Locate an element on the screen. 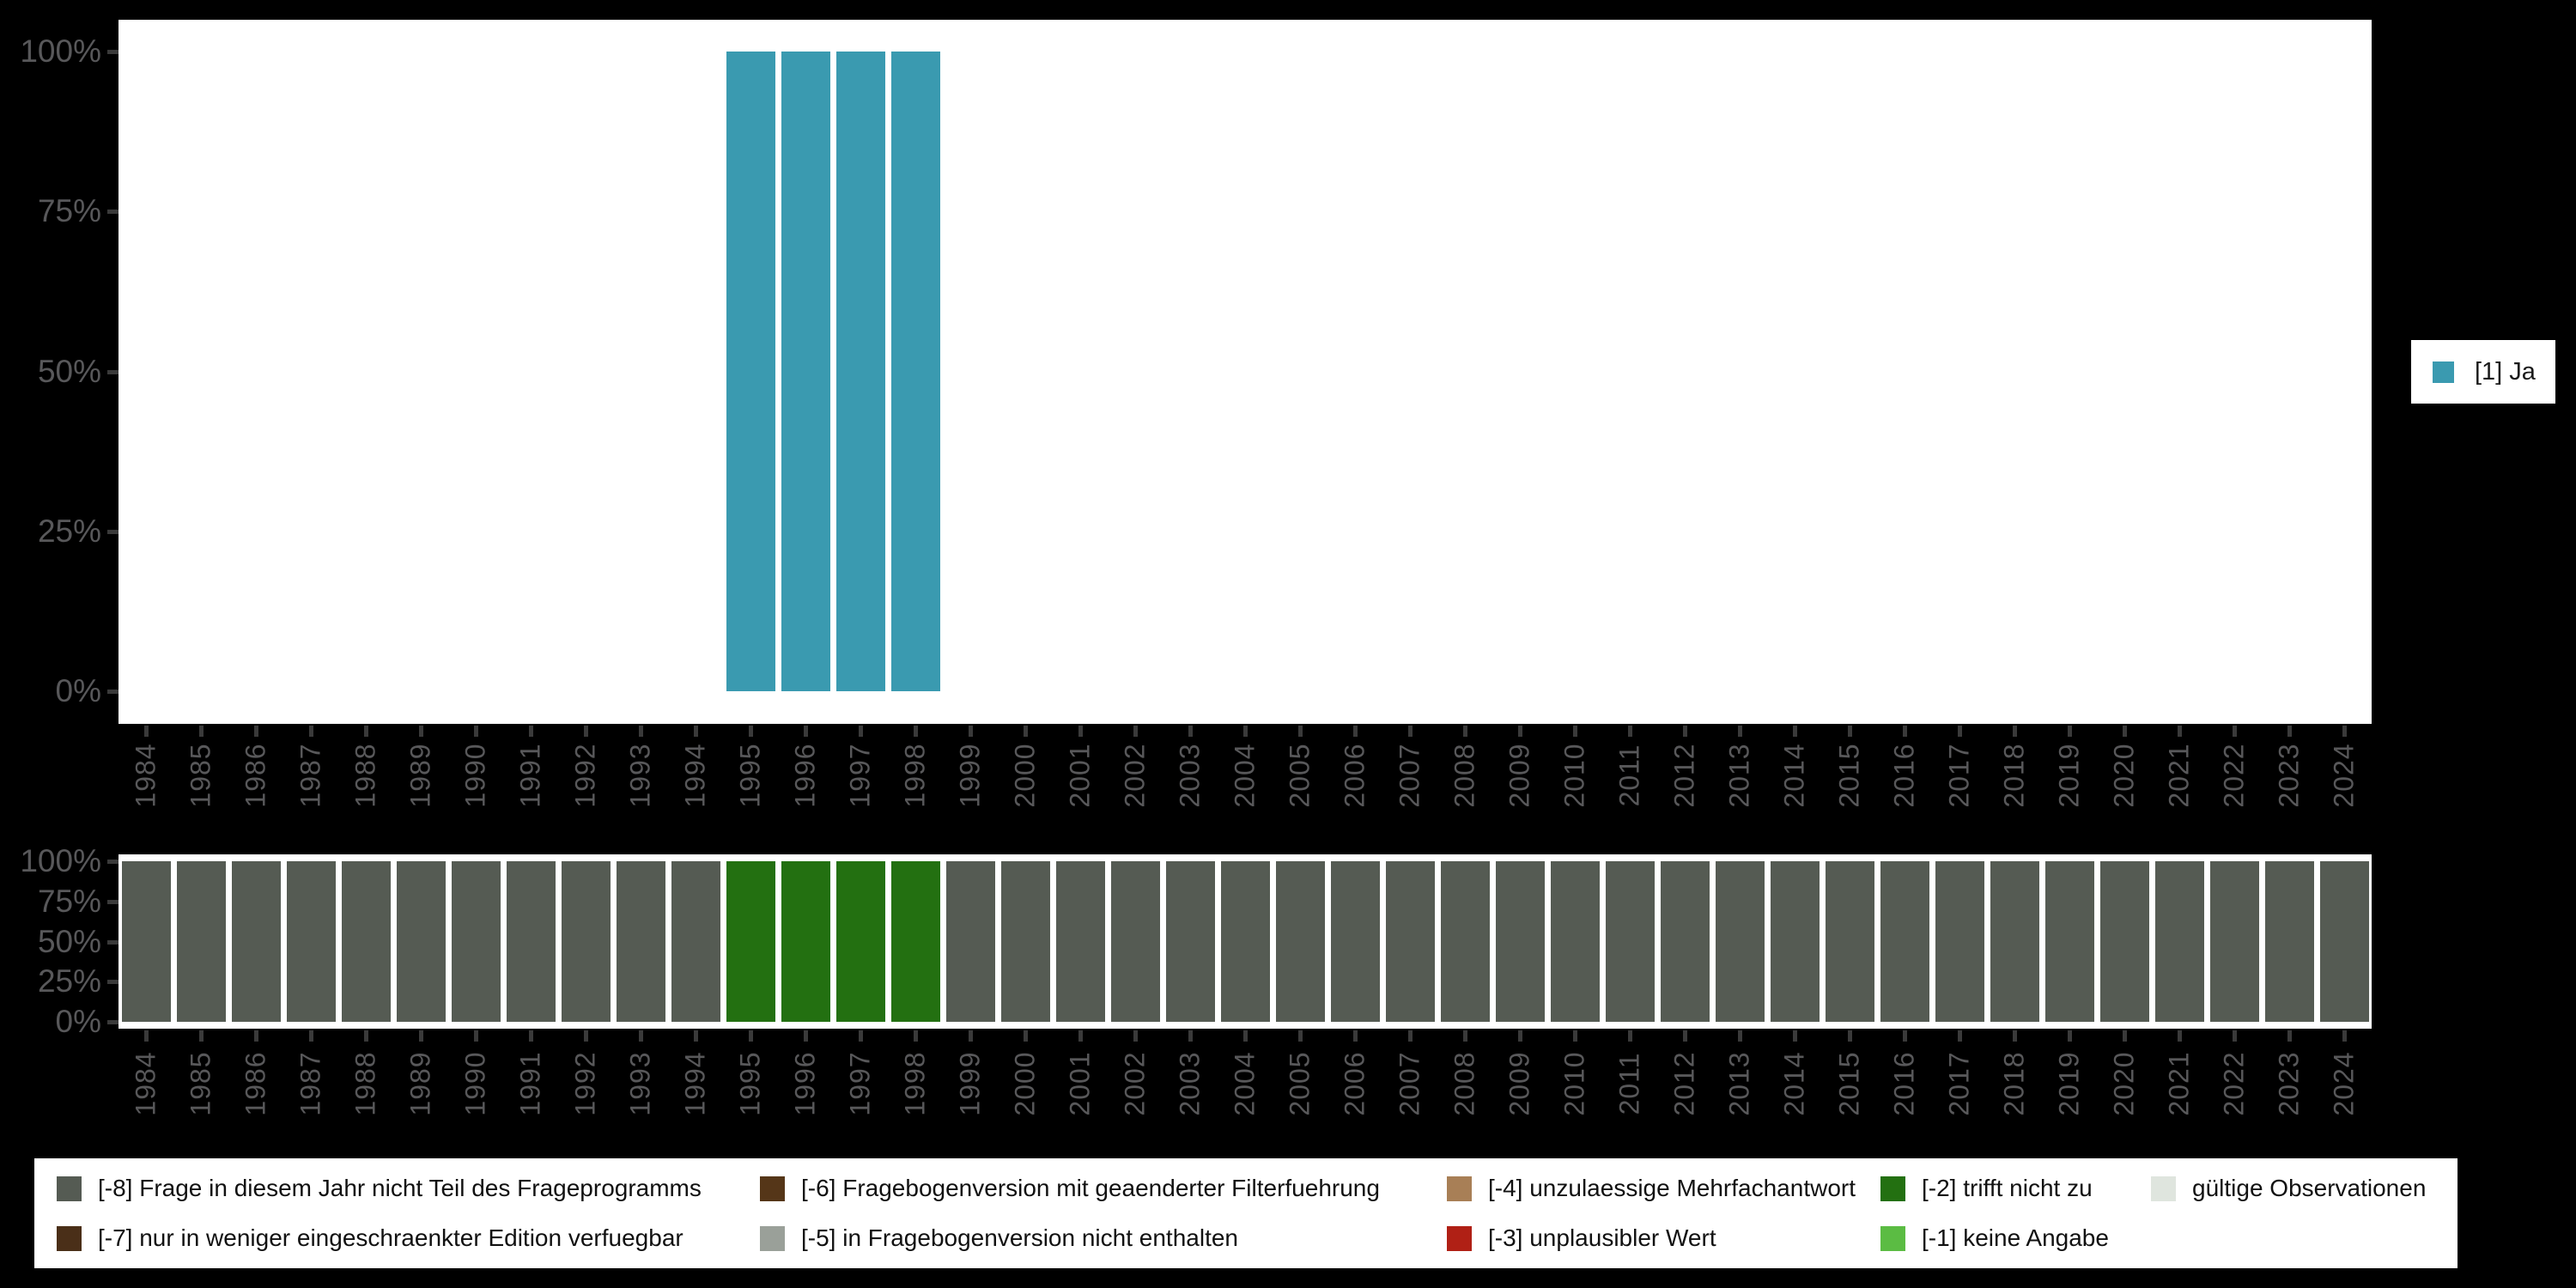 The height and width of the screenshot is (1288, 2576). top-x-axis-label-2007: 2007 is located at coordinates (1409, 775).